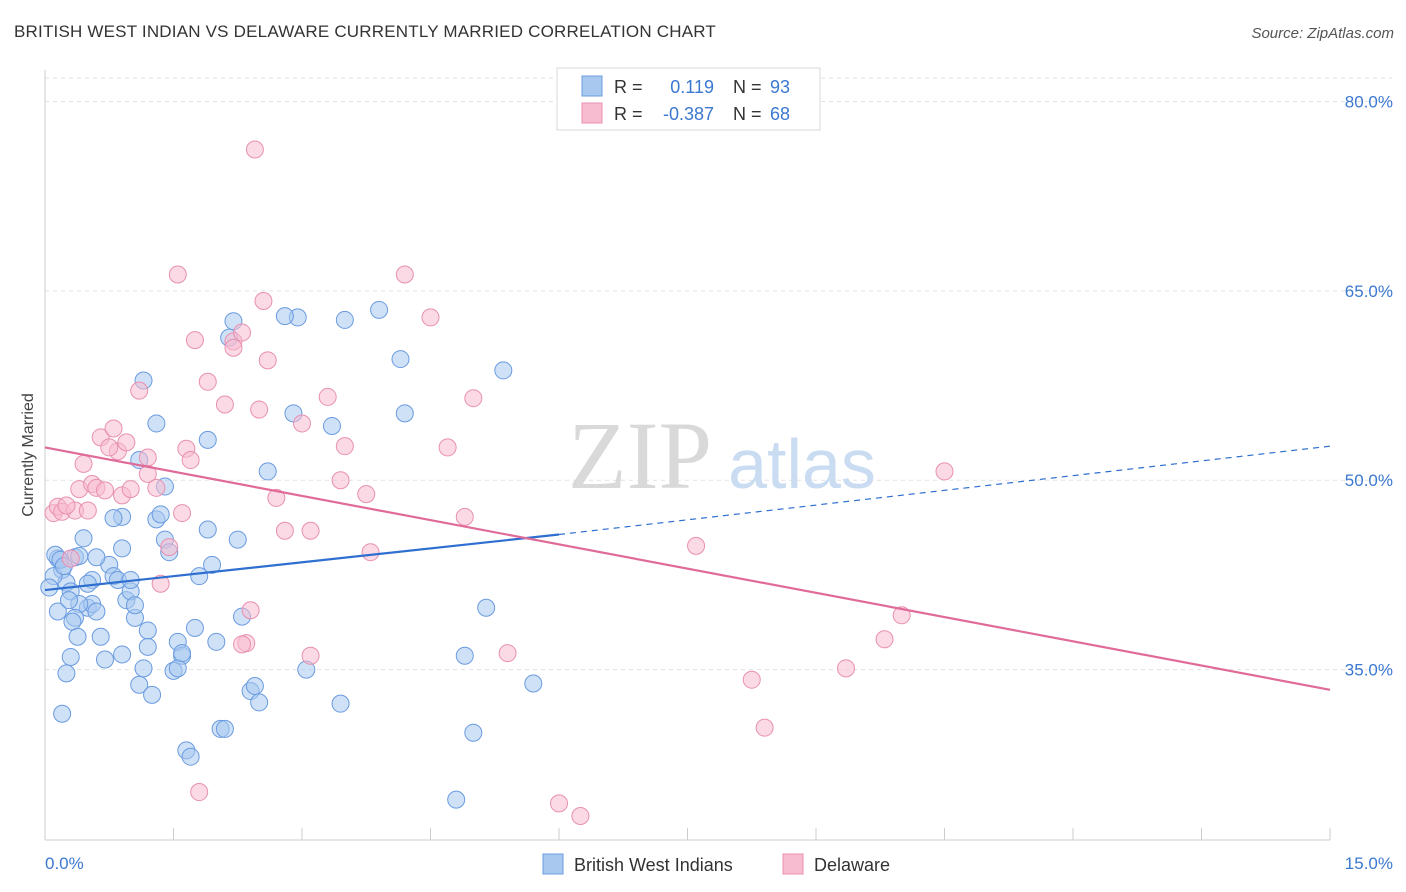 This screenshot has width=1406, height=892. What do you see at coordinates (688, 99) in the screenshot?
I see `legend: R = 0.119 N = 93 R = -0.387 N = 68` at bounding box center [688, 99].